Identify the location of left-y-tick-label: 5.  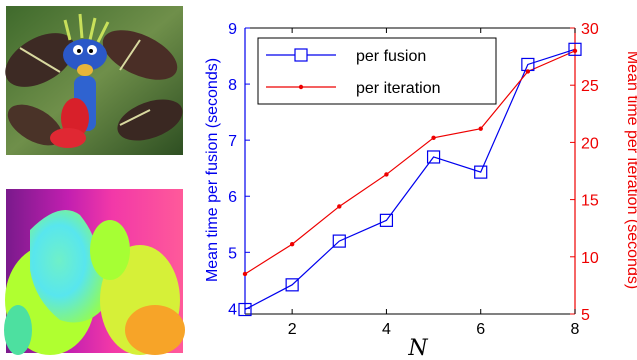
(232, 253).